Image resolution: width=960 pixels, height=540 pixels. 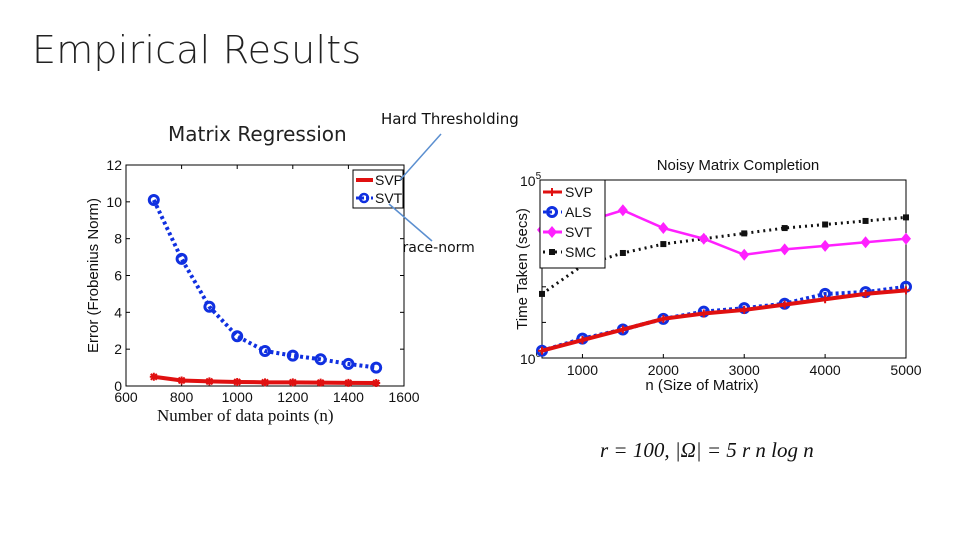 What do you see at coordinates (389, 180) in the screenshot?
I see `left-legend-label-svp: SVP` at bounding box center [389, 180].